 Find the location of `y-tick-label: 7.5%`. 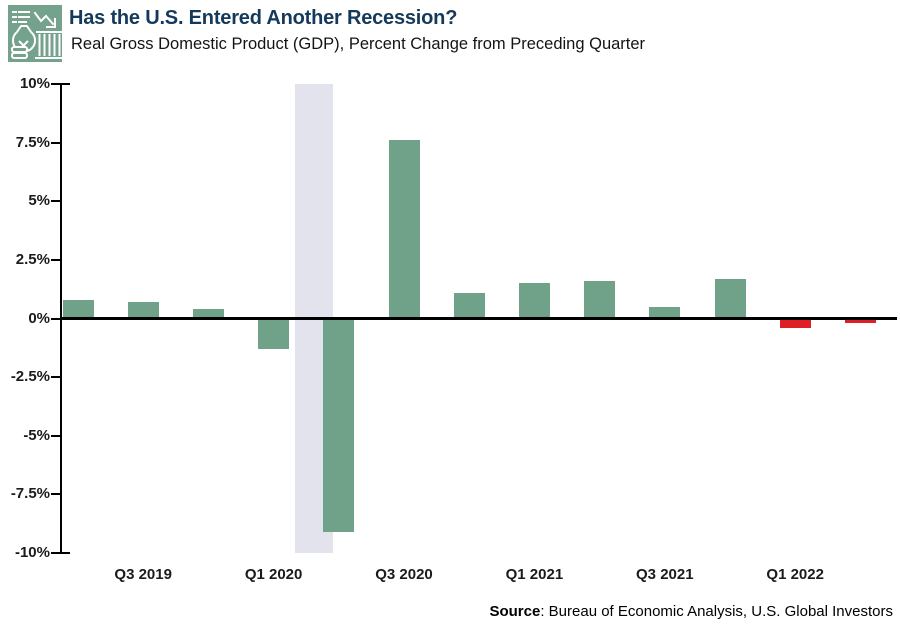

y-tick-label: 7.5% is located at coordinates (32, 142).